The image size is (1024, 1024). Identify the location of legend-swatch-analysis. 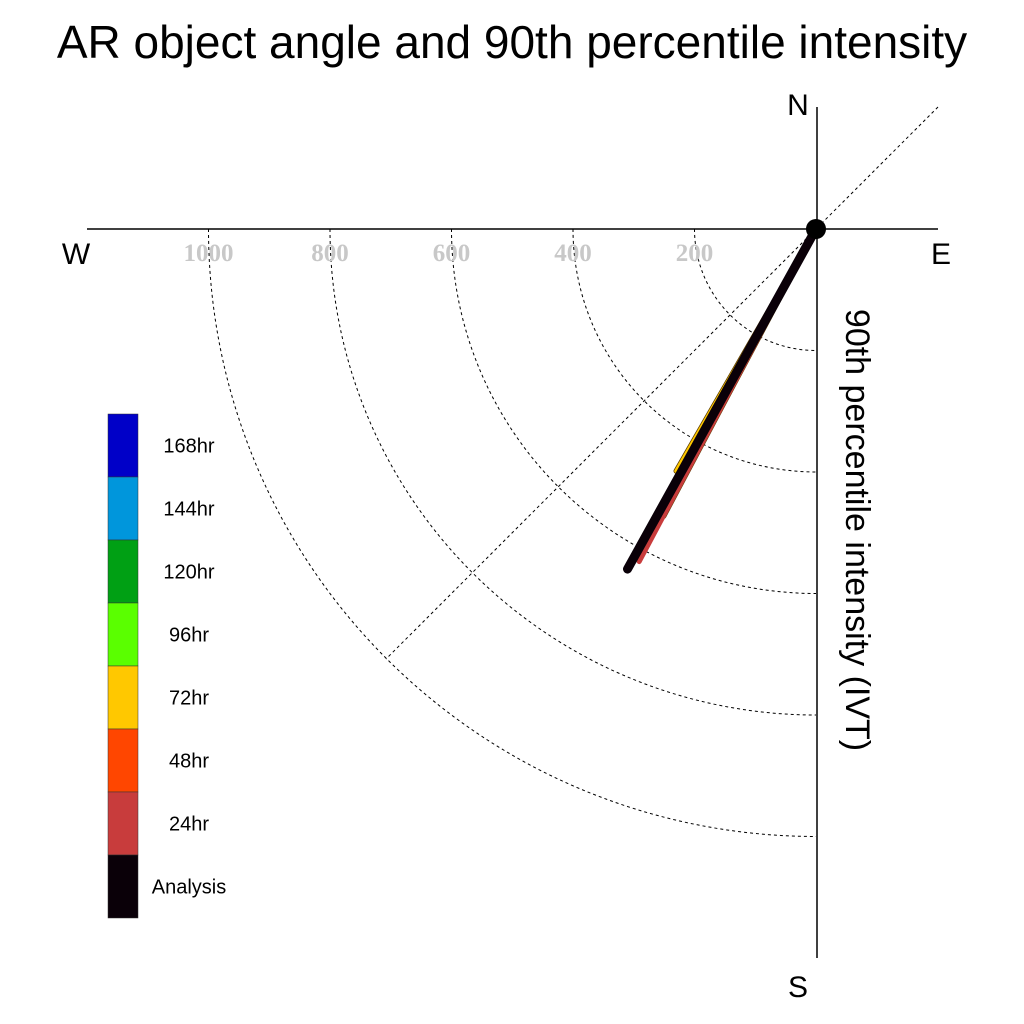
(123, 886).